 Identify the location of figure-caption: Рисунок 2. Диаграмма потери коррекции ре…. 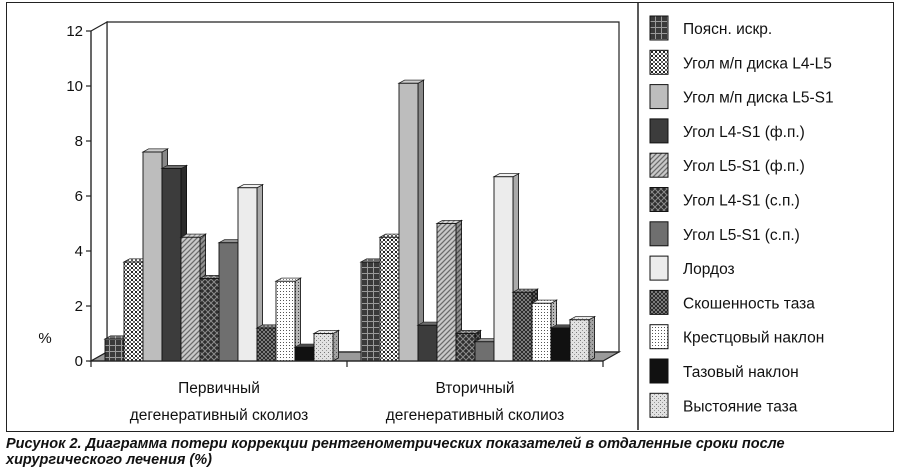
(451, 452).